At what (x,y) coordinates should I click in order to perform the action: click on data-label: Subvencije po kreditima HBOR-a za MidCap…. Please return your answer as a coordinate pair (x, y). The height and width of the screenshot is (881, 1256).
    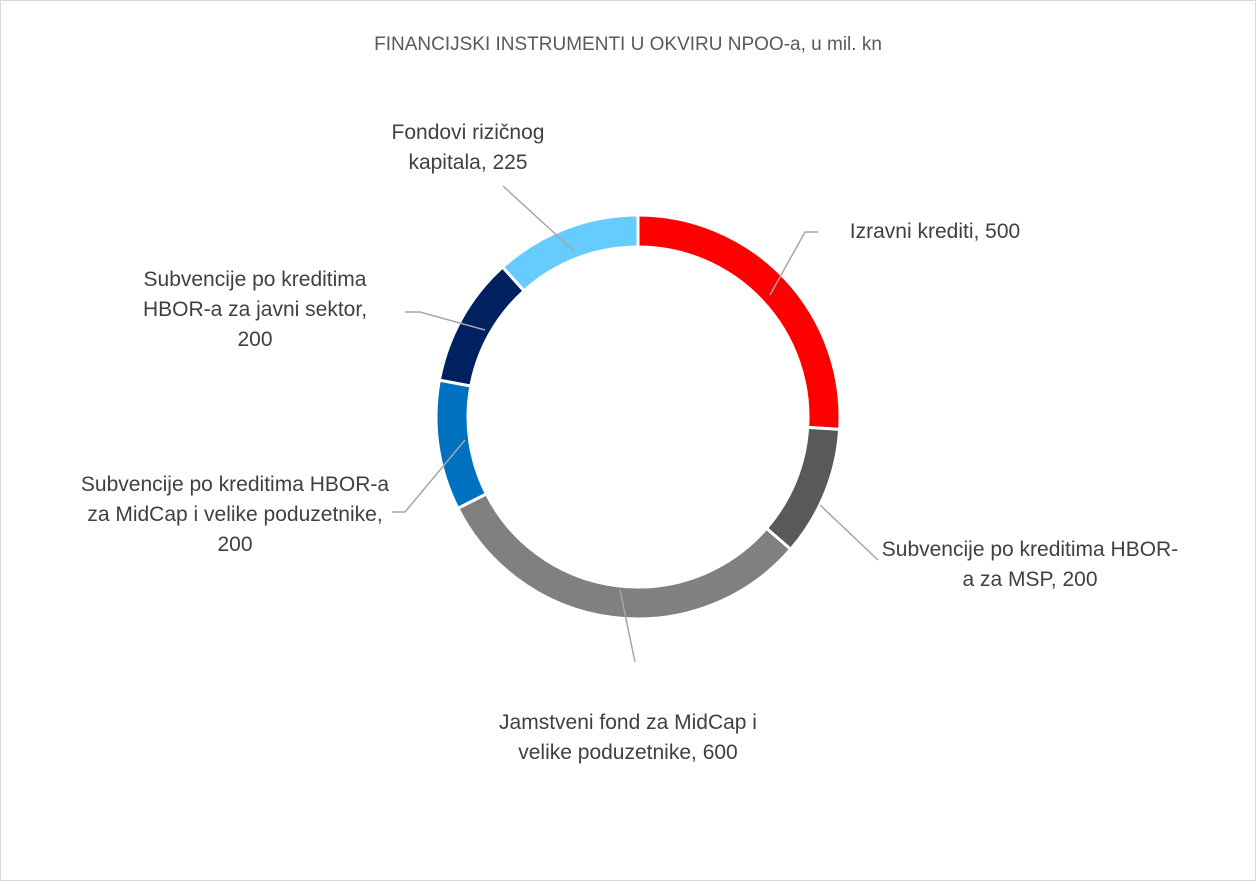
    Looking at the image, I should click on (235, 514).